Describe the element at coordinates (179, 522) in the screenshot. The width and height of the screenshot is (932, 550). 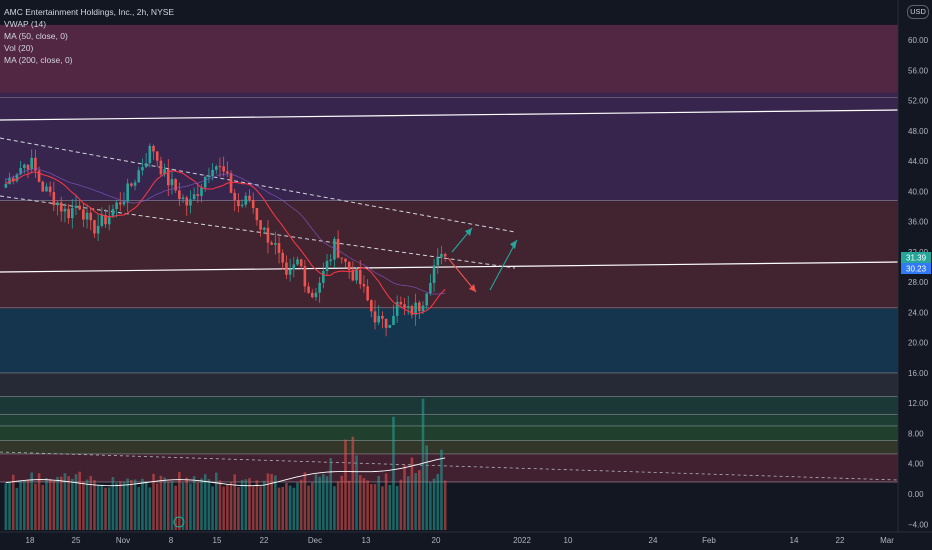
I see `earnings-marker` at that location.